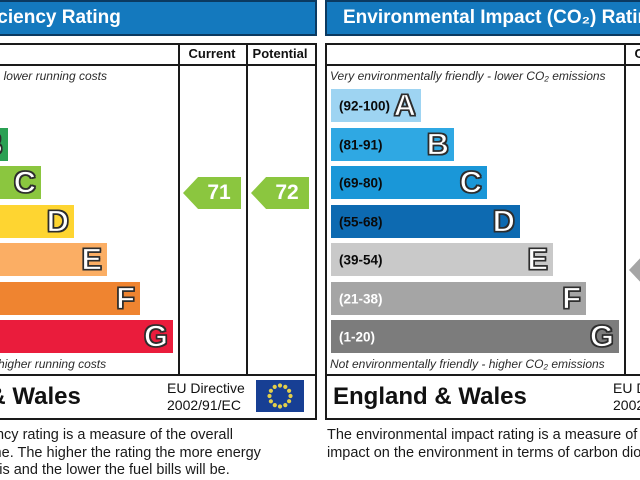  What do you see at coordinates (53, 258) in the screenshot?
I see `band-row-e: E` at bounding box center [53, 258].